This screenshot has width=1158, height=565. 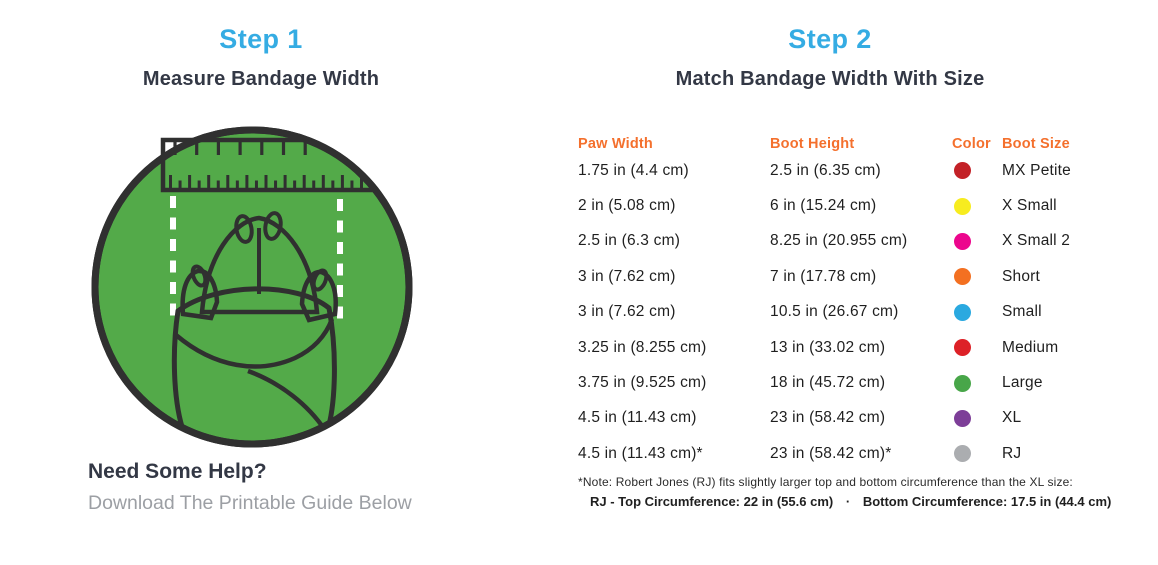 What do you see at coordinates (642, 347) in the screenshot?
I see `paw-width-value: 3.25 in (8.255 cm)` at bounding box center [642, 347].